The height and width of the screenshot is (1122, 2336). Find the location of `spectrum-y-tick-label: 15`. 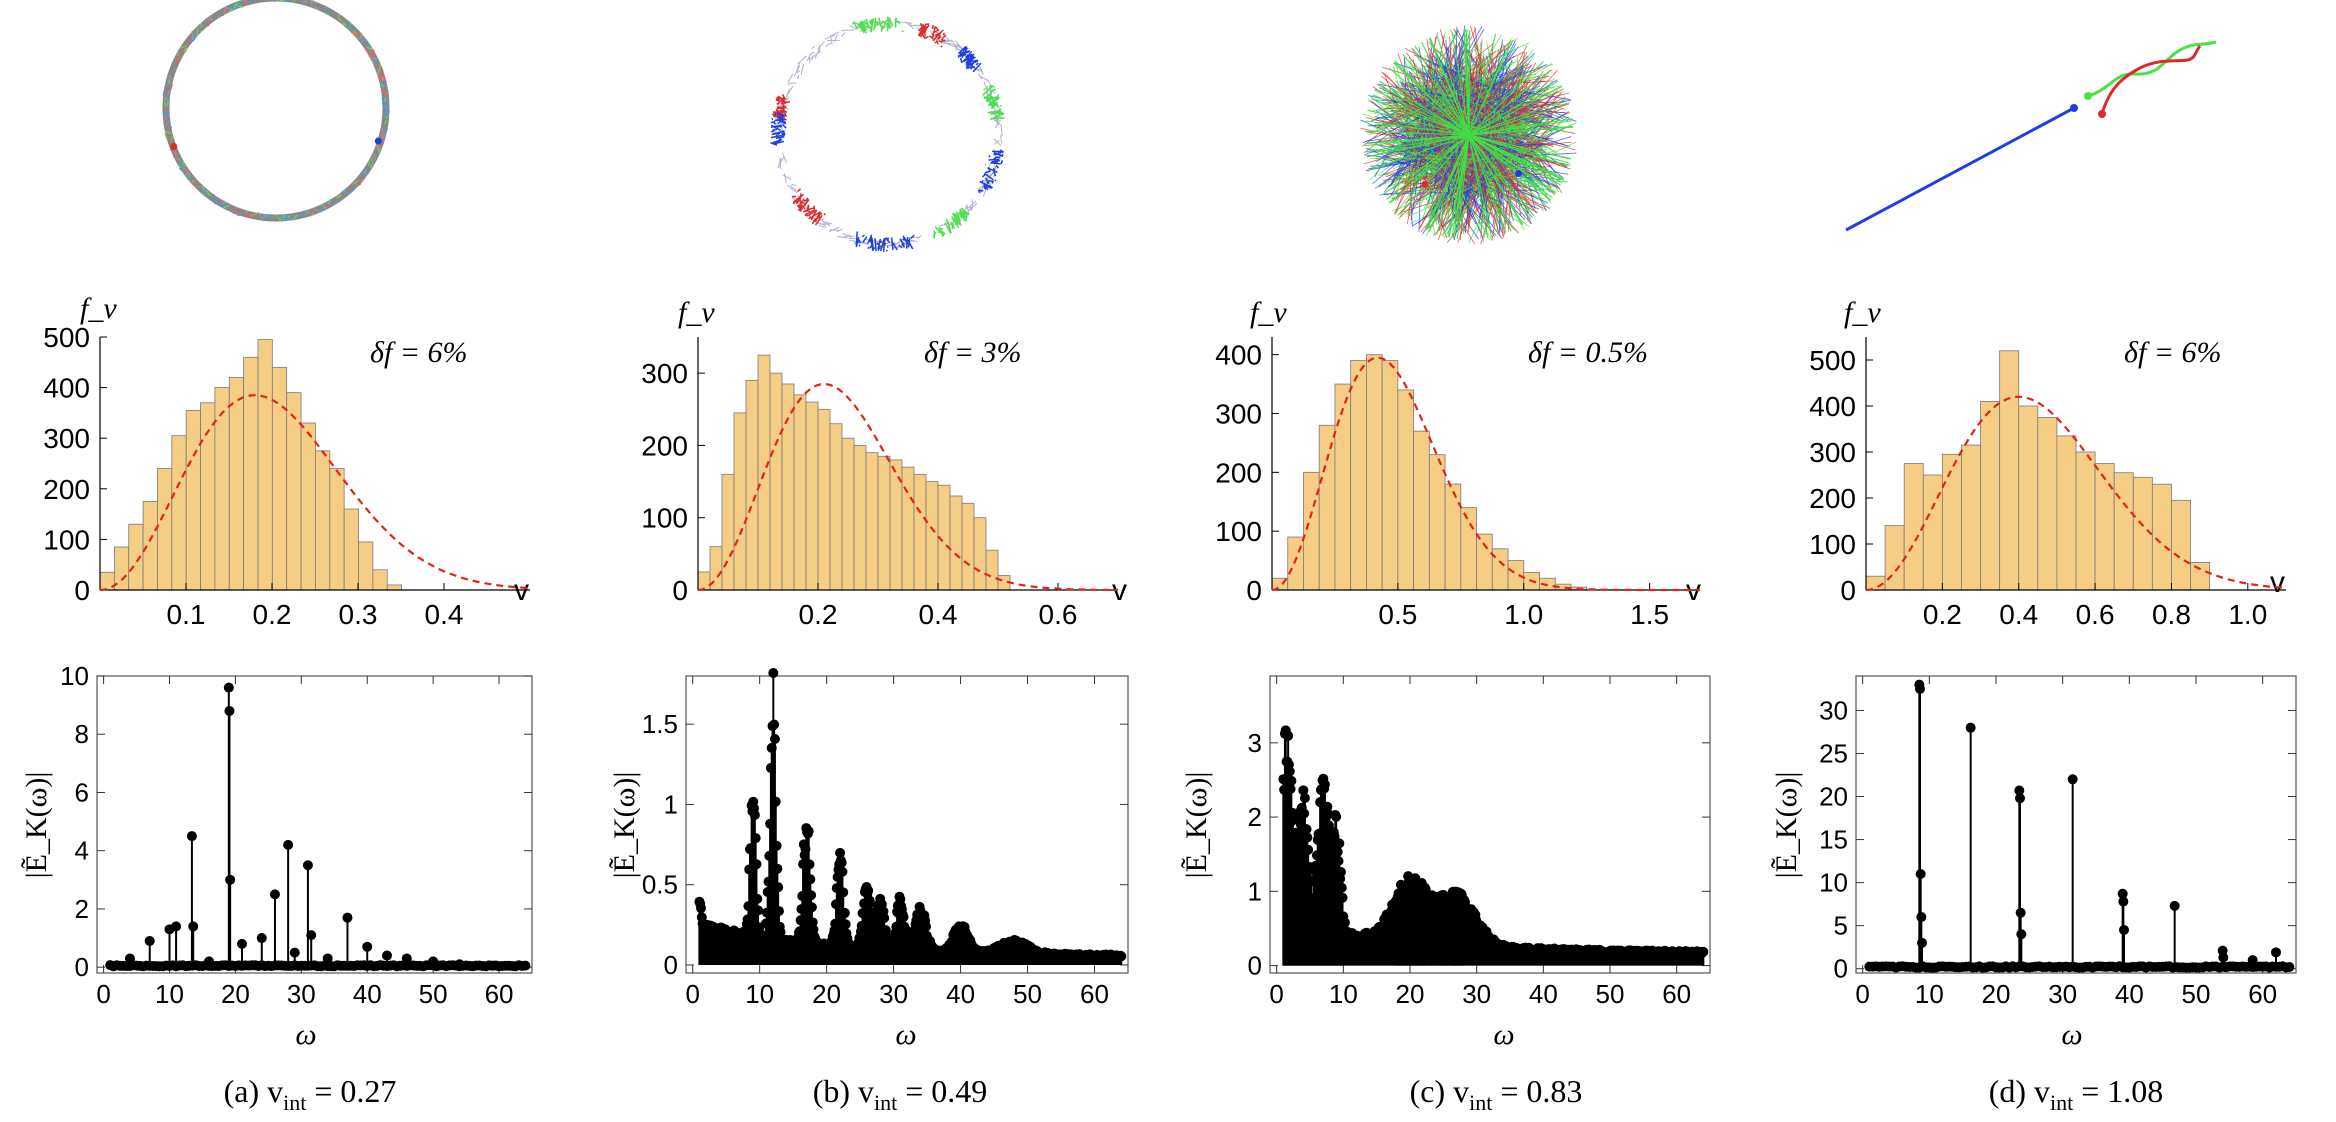

spectrum-y-tick-label: 15 is located at coordinates (1833, 840).